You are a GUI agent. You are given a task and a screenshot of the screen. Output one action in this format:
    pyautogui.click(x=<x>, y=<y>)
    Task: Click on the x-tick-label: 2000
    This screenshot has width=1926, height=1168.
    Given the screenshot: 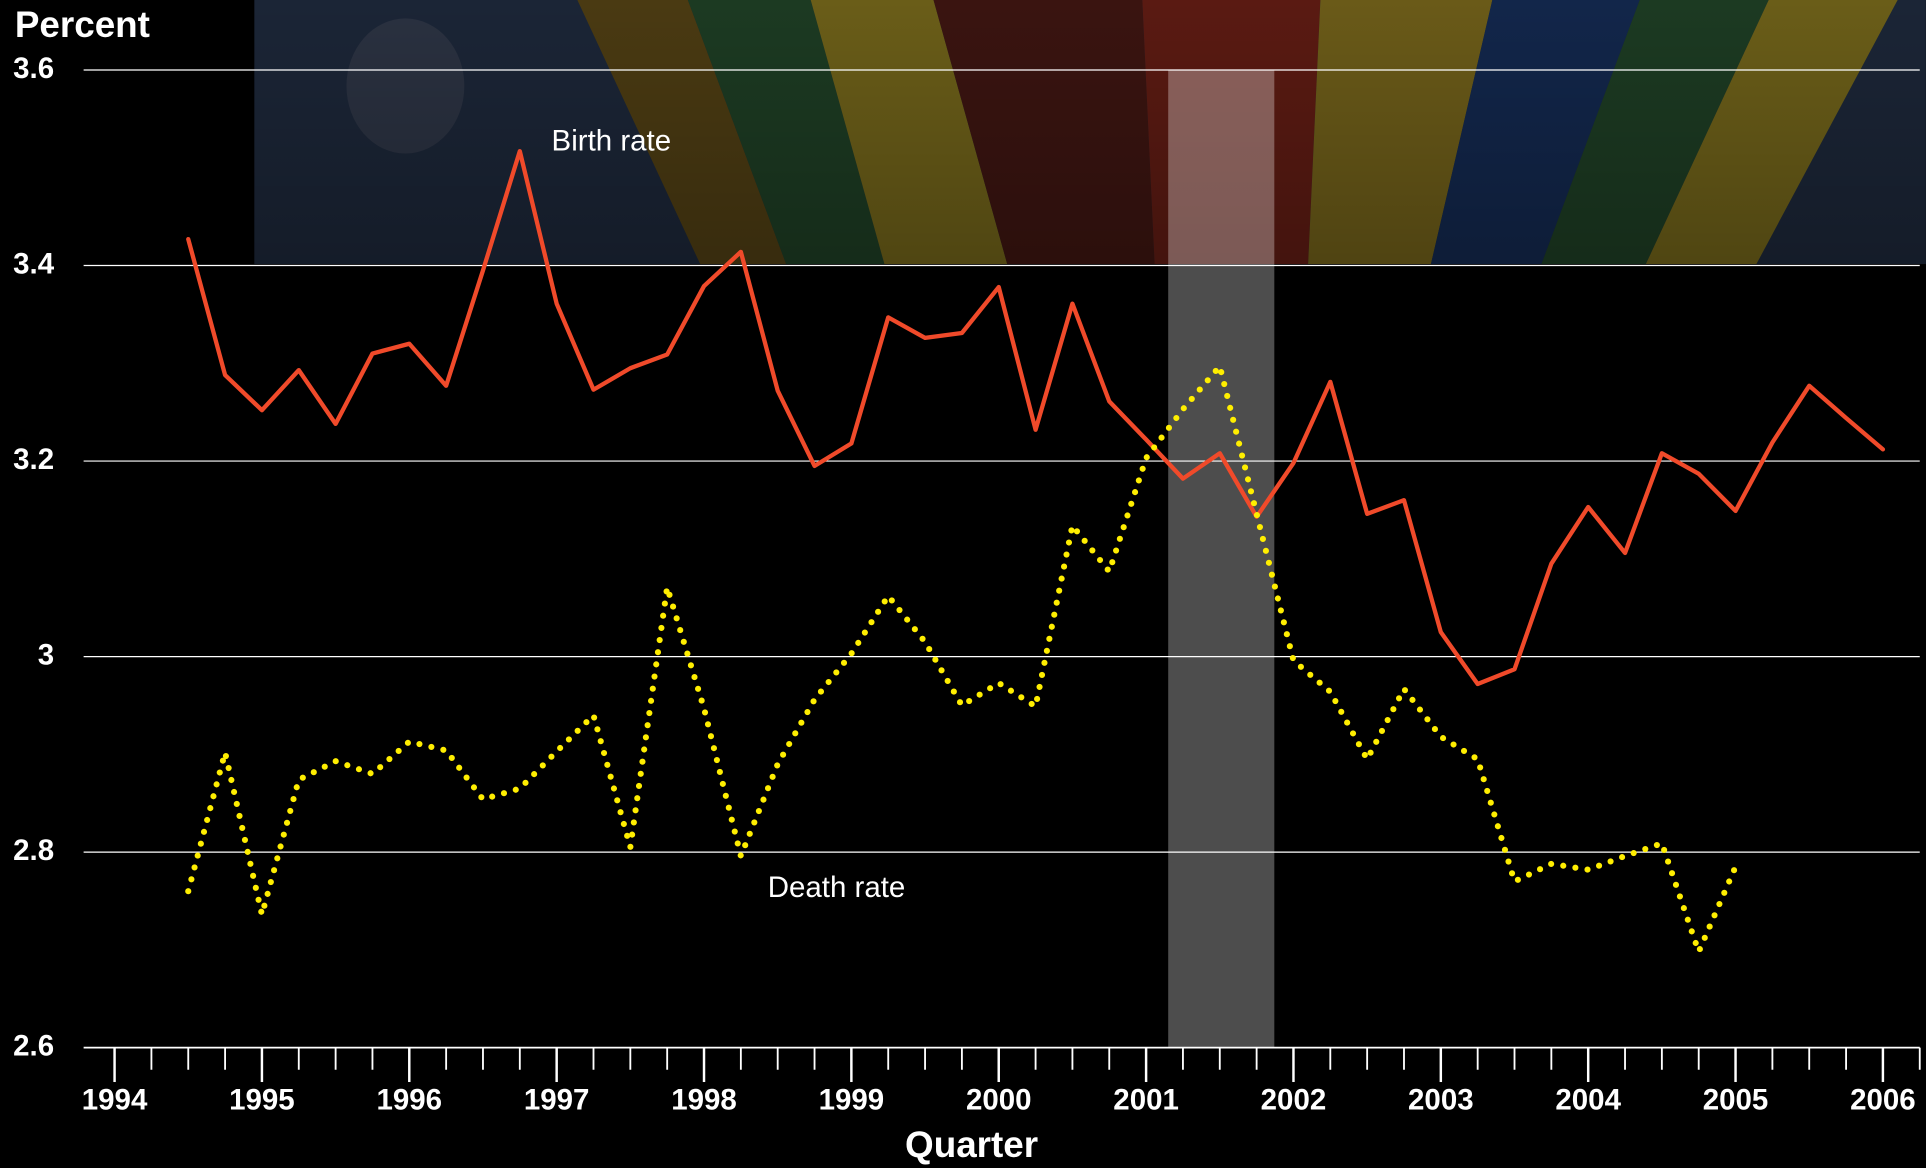 What is the action you would take?
    pyautogui.click(x=999, y=1099)
    